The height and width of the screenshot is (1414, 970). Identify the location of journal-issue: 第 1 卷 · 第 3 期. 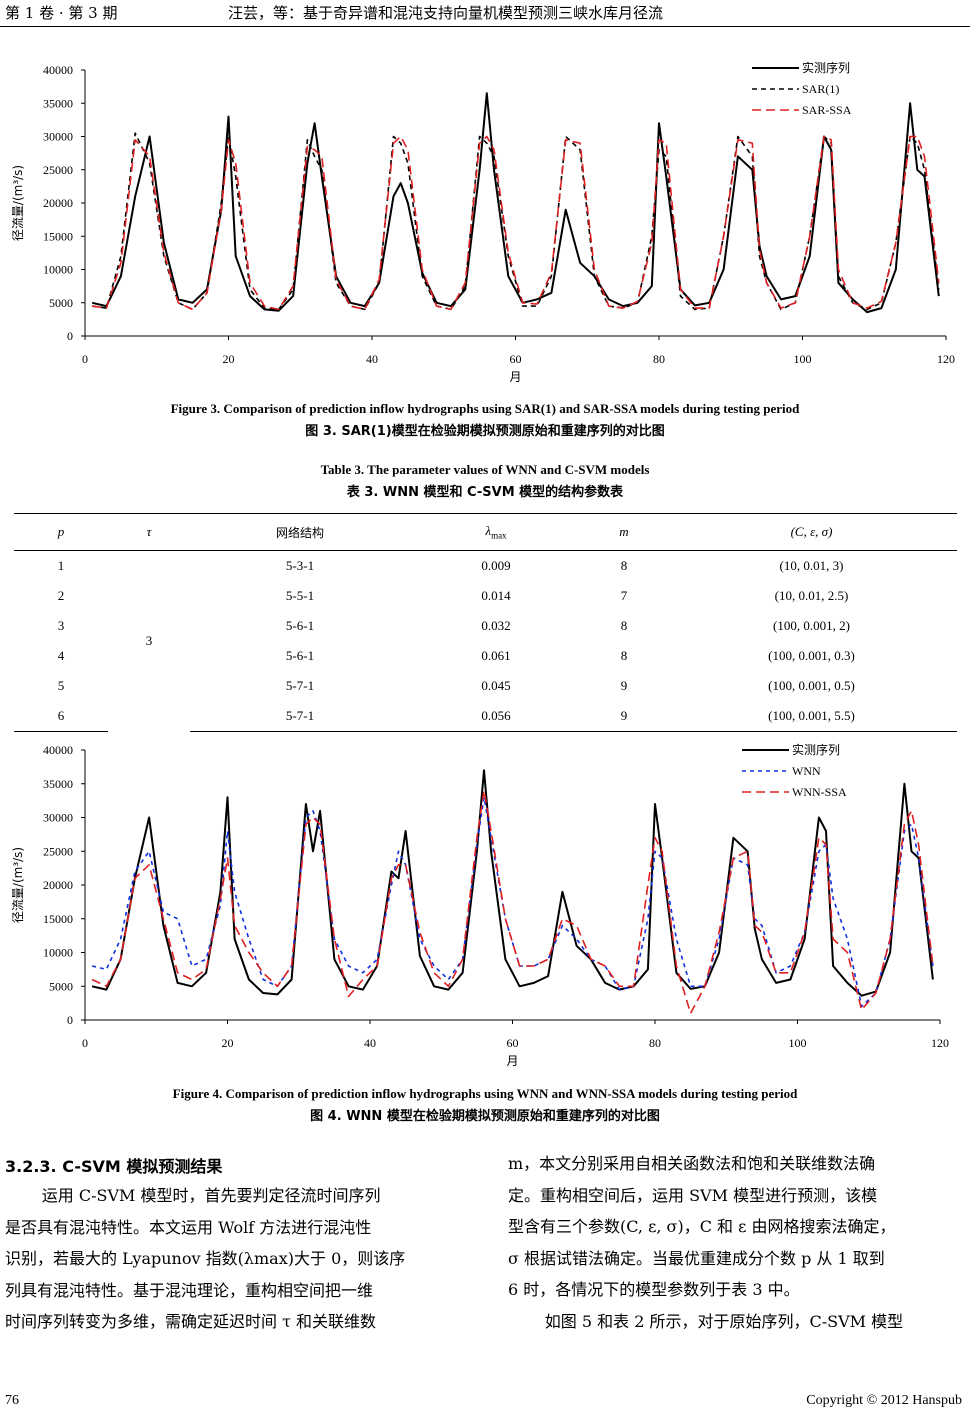
(61, 13).